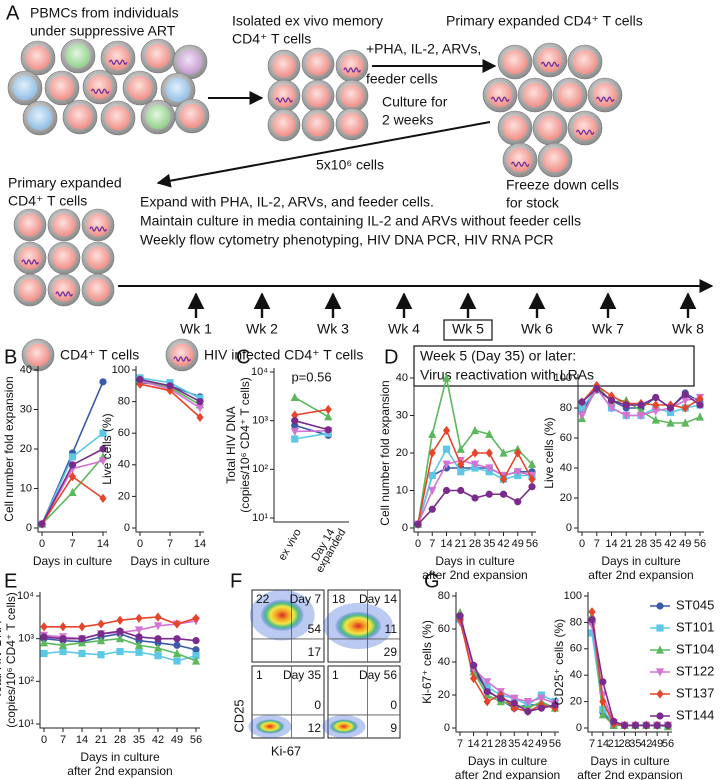 Image resolution: width=720 pixels, height=780 pixels. I want to click on quadrant-value: 1, so click(335, 675).